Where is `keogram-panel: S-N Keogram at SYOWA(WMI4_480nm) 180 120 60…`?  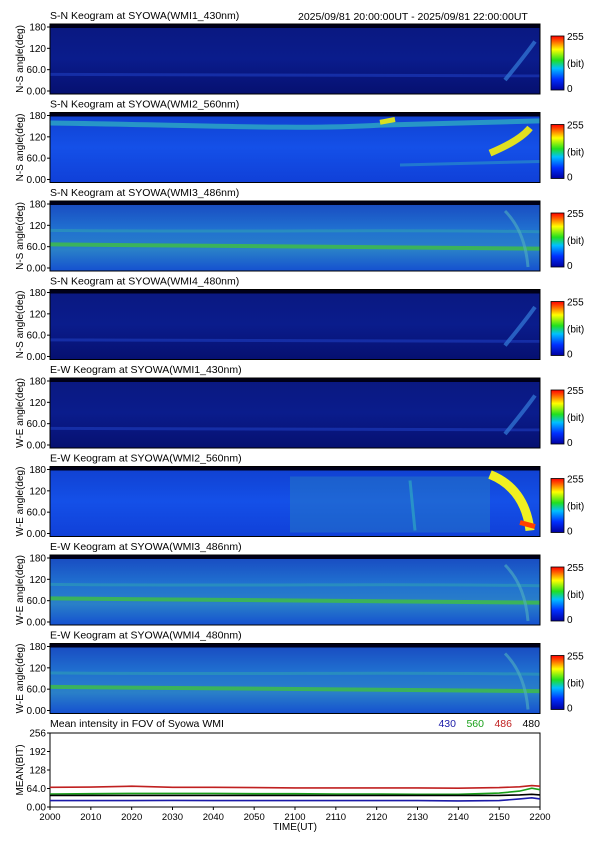
keogram-panel: S-N Keogram at SYOWA(WMI4_480nm) 180 120 60… is located at coordinates (299, 320).